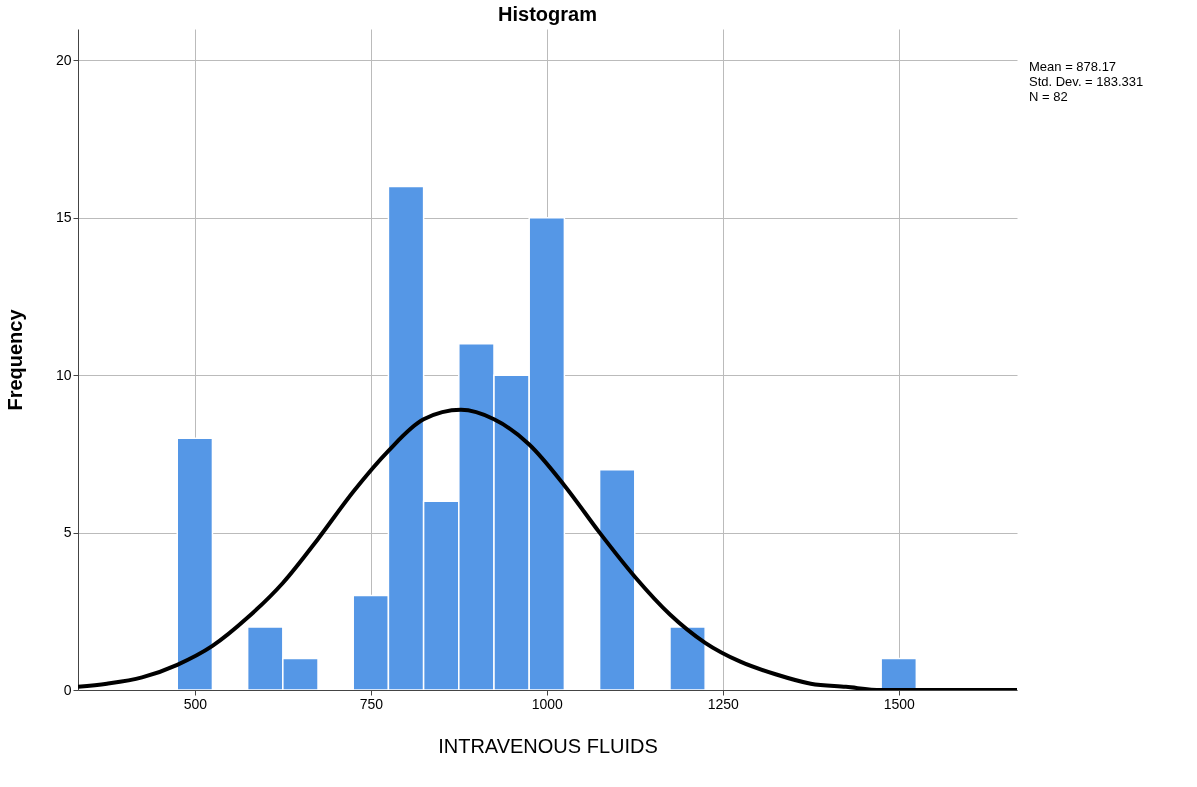 This screenshot has width=1197, height=787. What do you see at coordinates (548, 745) in the screenshot?
I see `x-axis-title: INTRAVENOUS FLUIDS` at bounding box center [548, 745].